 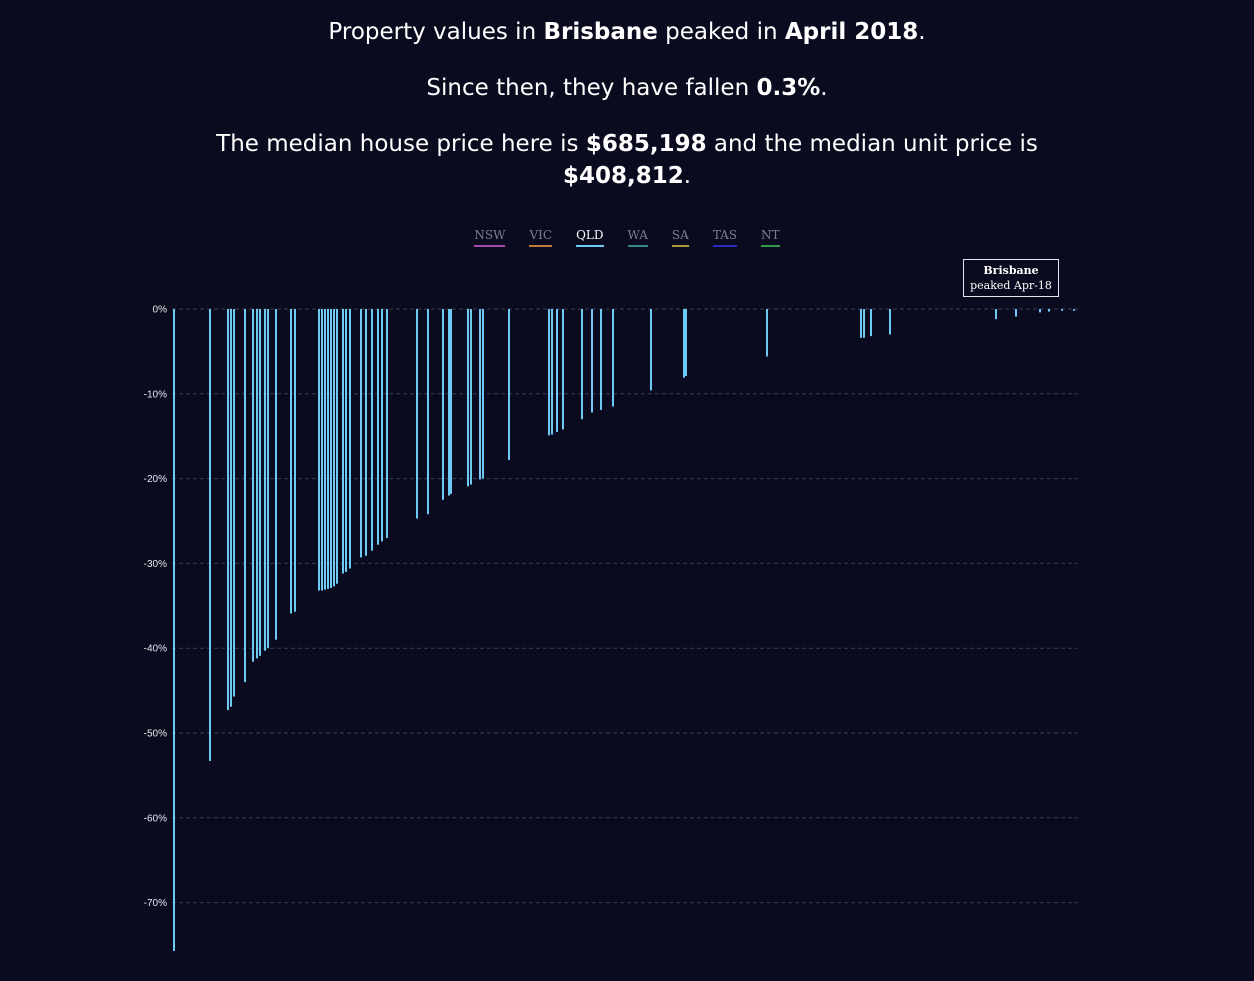 I want to click on tab-sa: SA, so click(x=680, y=239).